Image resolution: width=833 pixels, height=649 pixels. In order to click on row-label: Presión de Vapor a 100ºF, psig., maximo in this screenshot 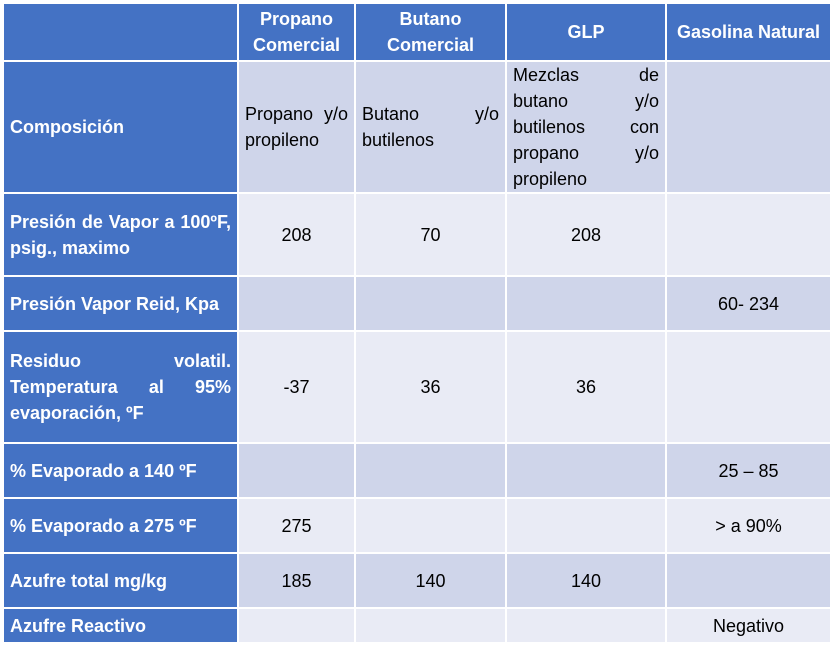, I will do `click(120, 234)`.